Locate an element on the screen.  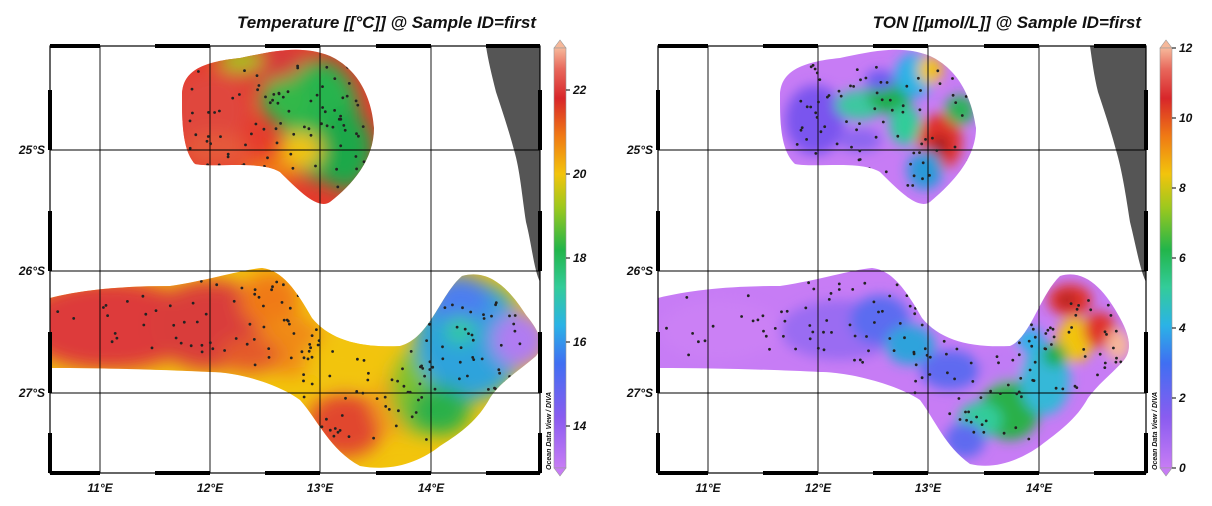
panel-title: TON [[µmol/L]] @ Sample ID=first is located at coordinates (1008, 22).